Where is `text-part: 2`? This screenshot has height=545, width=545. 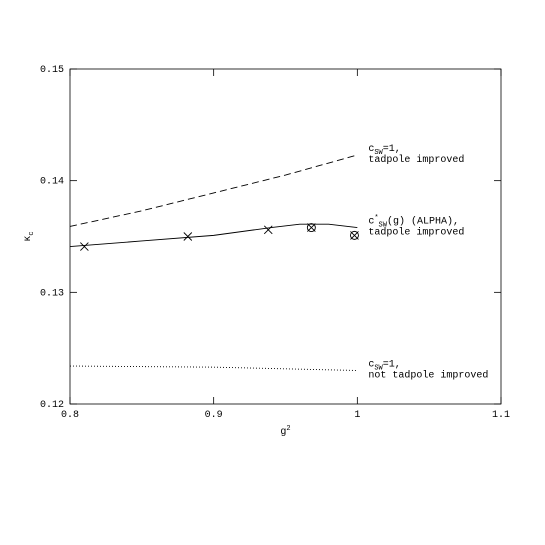
text-part: 2 is located at coordinates (288, 429).